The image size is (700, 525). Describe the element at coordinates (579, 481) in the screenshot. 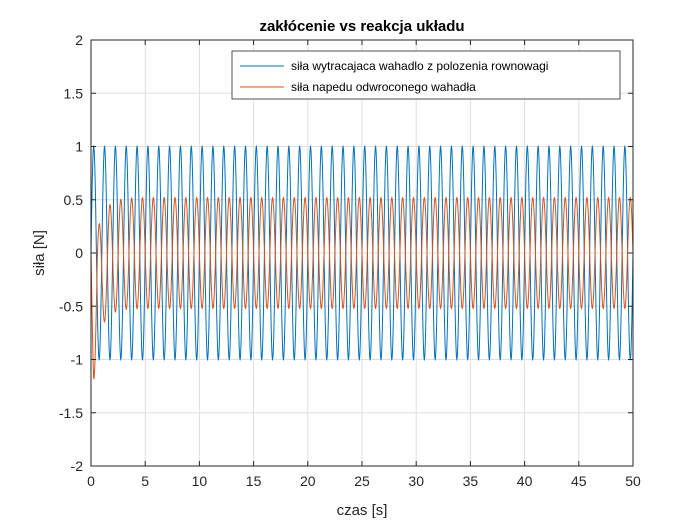

I see `x-tick-label: 45` at that location.